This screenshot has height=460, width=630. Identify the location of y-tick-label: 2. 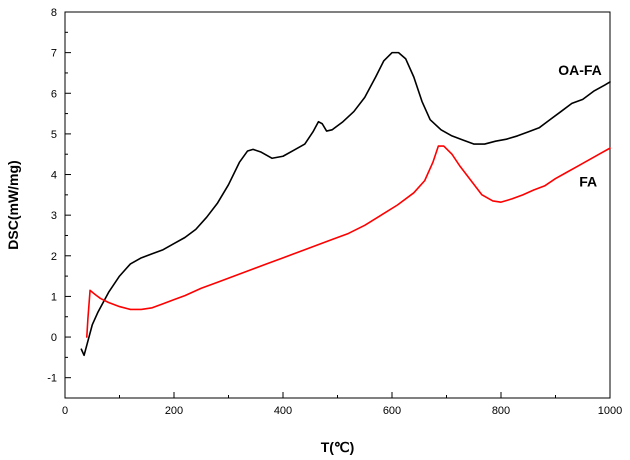
(54, 257).